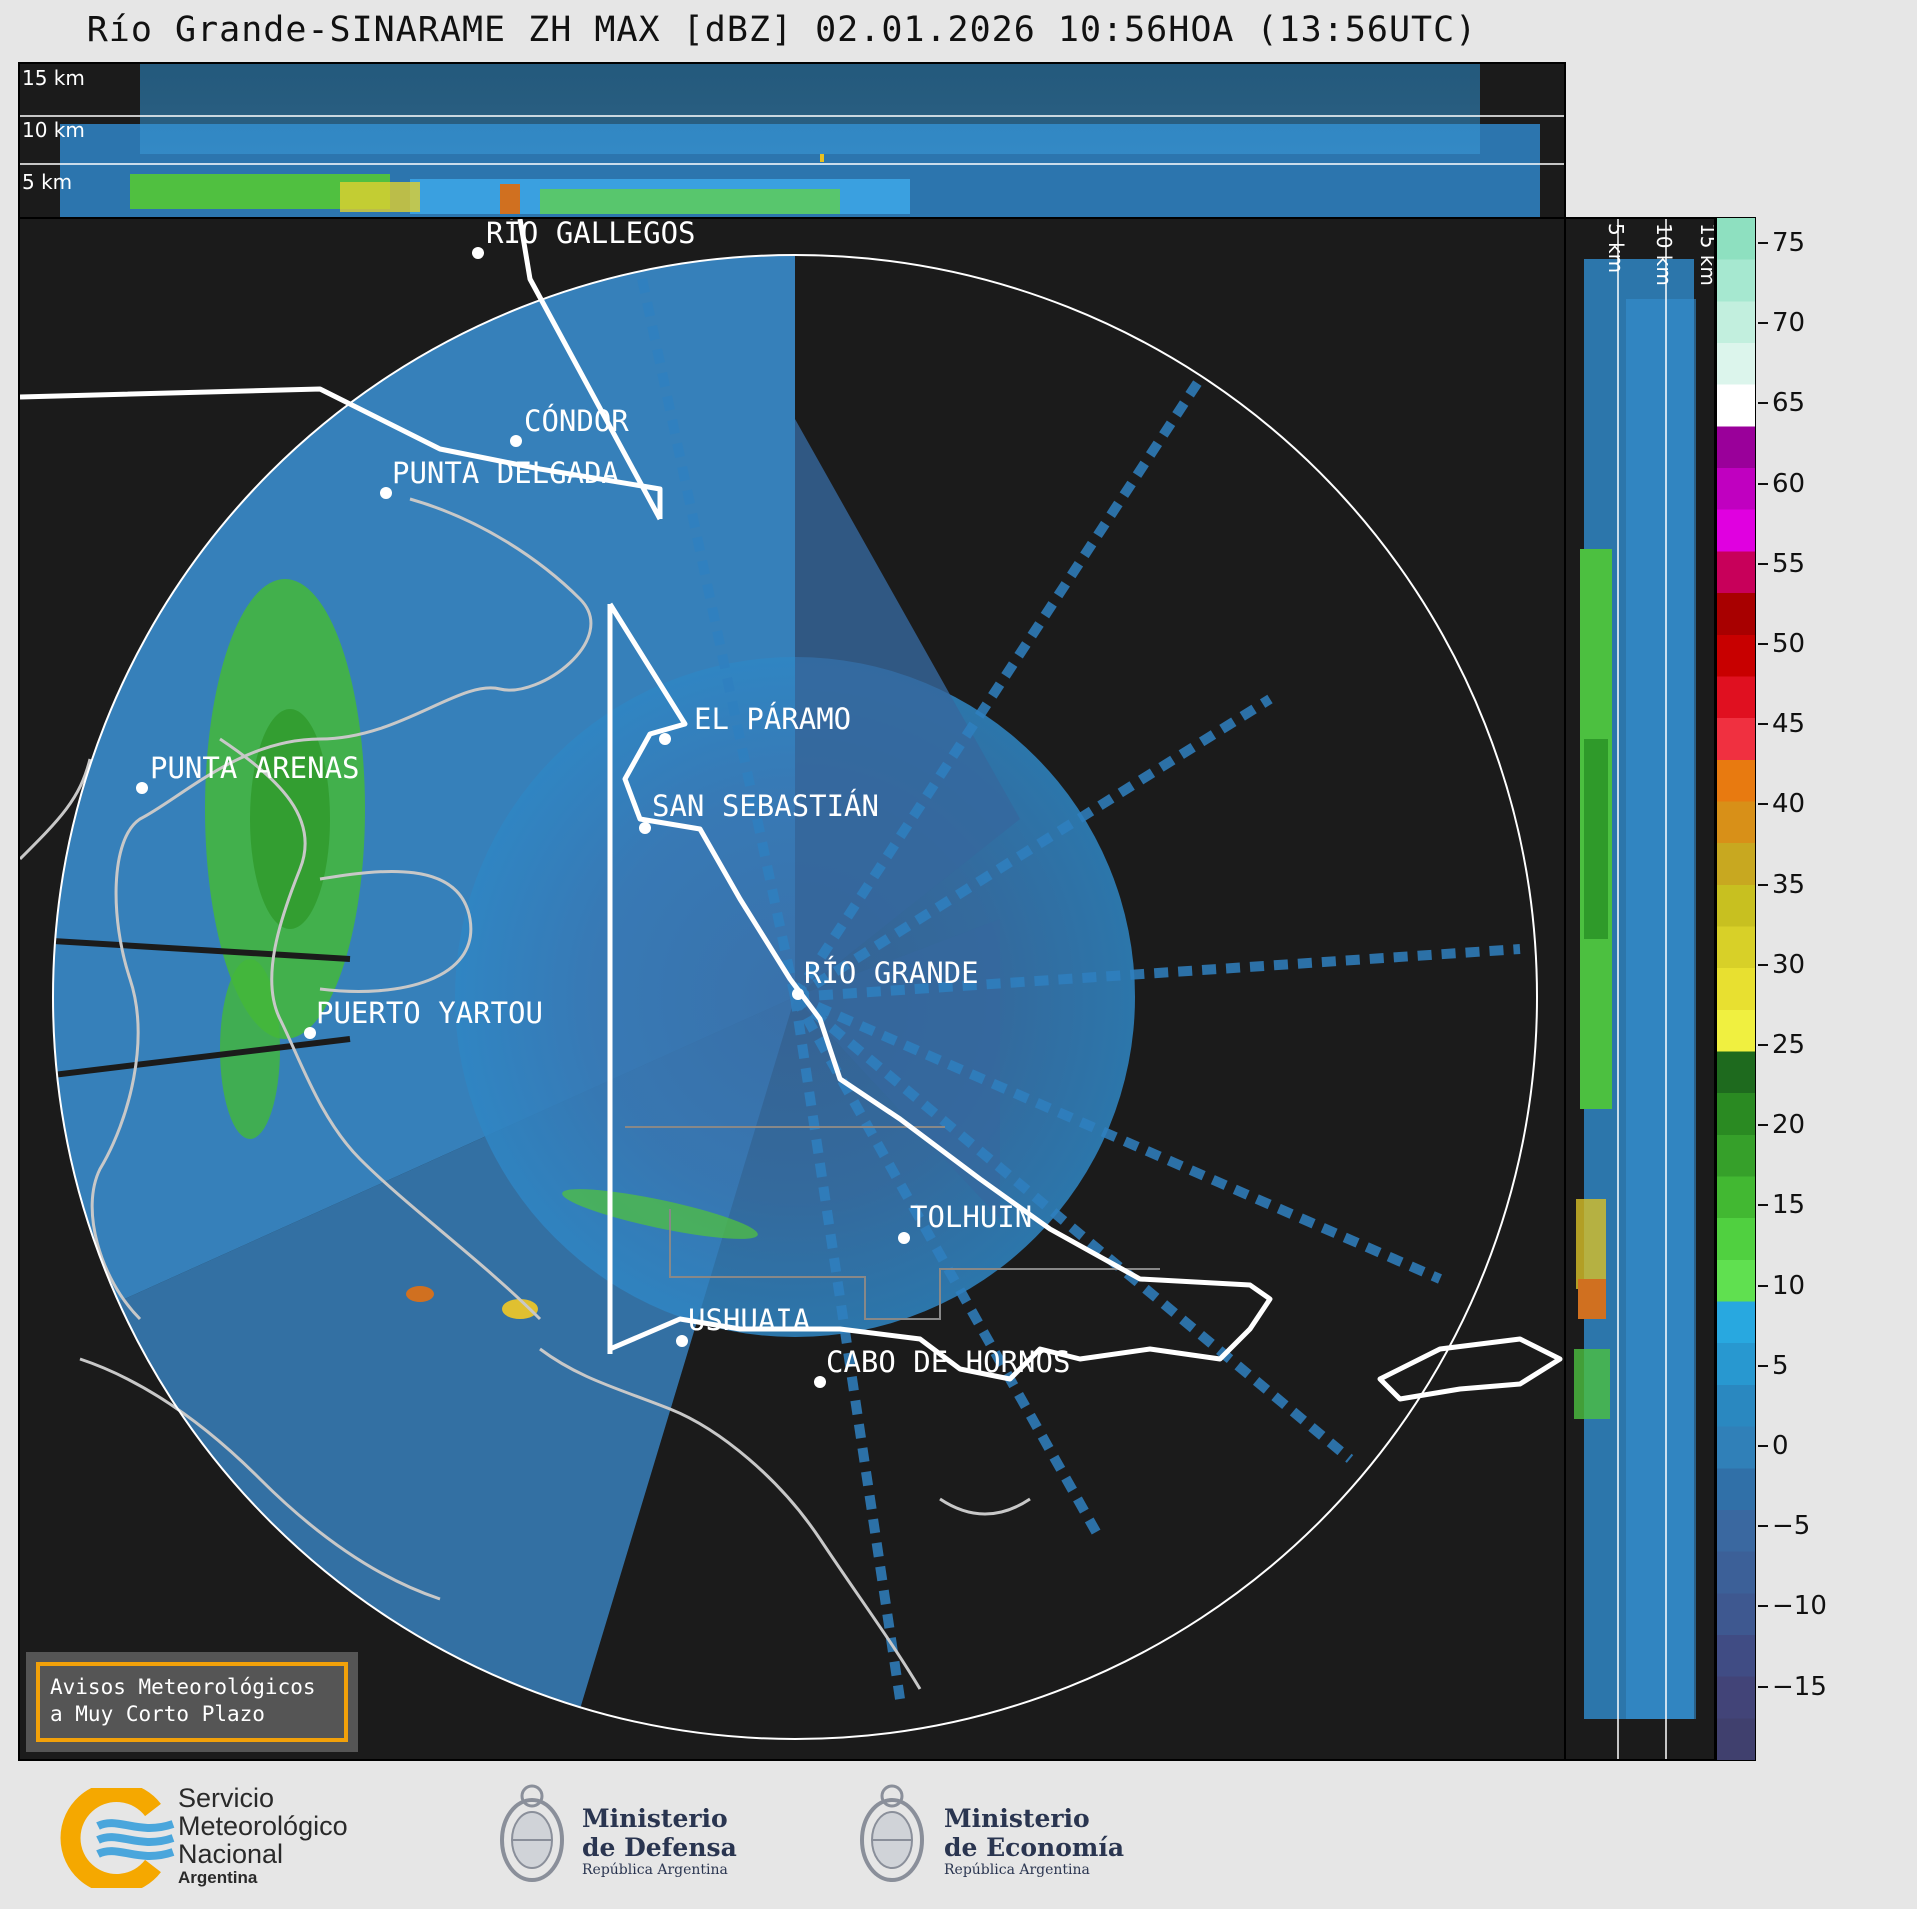  Describe the element at coordinates (1780, 1446) in the screenshot. I see `colorbar-tick-label: 0` at that location.